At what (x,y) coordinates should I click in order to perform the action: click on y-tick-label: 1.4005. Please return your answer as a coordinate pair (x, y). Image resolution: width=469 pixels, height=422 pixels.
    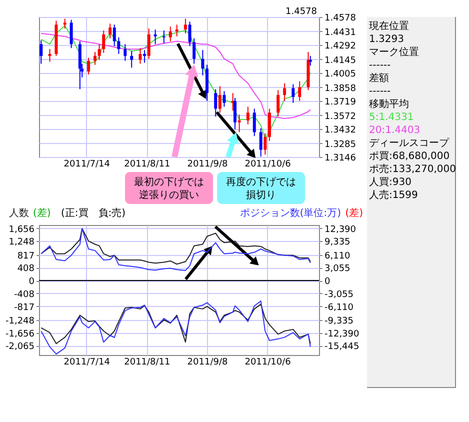
    Looking at the image, I should click on (340, 75).